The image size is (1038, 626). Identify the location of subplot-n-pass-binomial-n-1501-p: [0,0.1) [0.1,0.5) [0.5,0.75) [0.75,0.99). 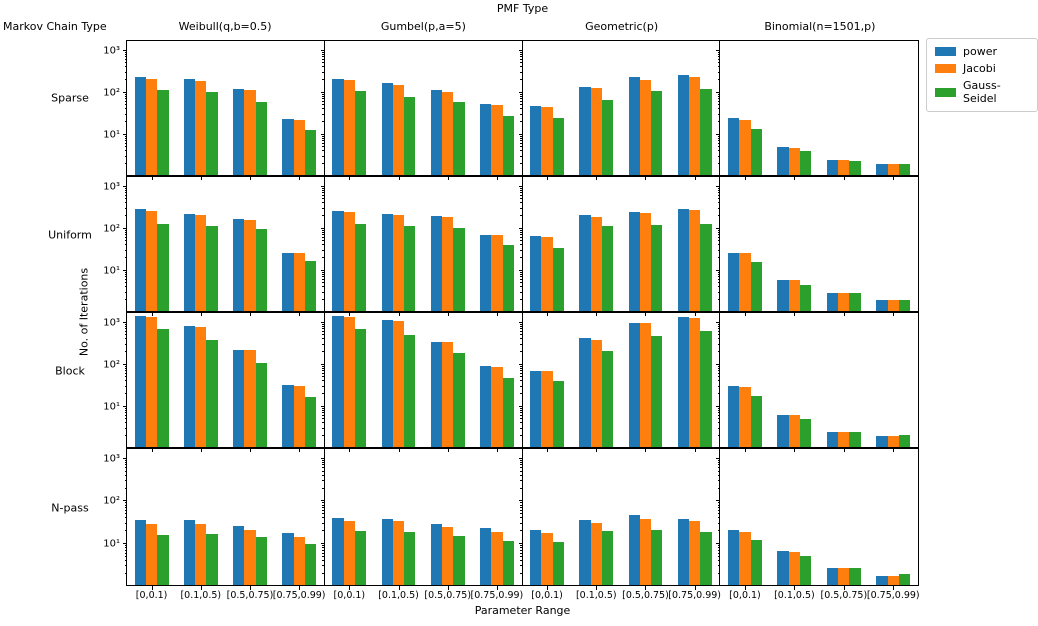
(818, 525).